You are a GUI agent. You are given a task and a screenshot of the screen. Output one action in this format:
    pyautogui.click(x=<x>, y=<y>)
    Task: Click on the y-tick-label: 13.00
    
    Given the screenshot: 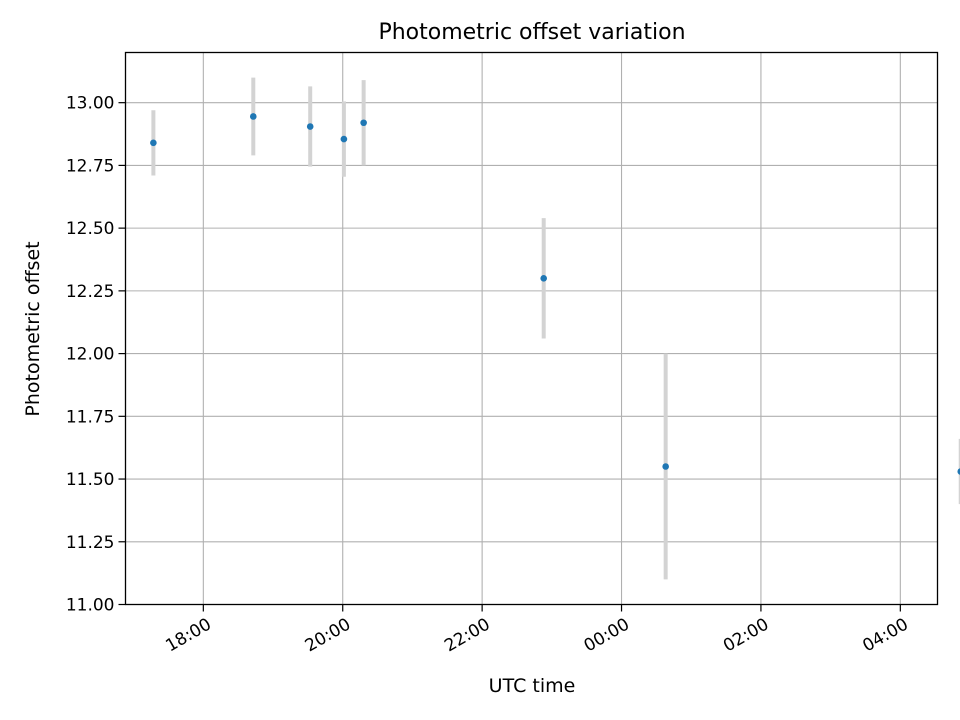 What is the action you would take?
    pyautogui.click(x=90, y=104)
    